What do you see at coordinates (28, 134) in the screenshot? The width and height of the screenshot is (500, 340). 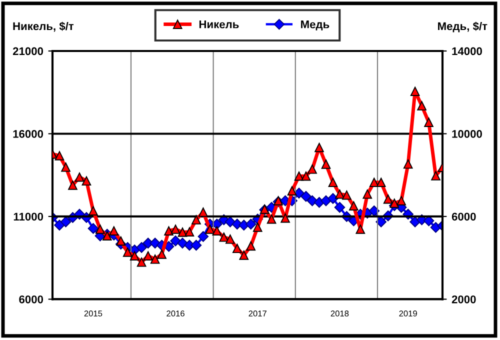 I see `y-tick-label: 16000` at bounding box center [28, 134].